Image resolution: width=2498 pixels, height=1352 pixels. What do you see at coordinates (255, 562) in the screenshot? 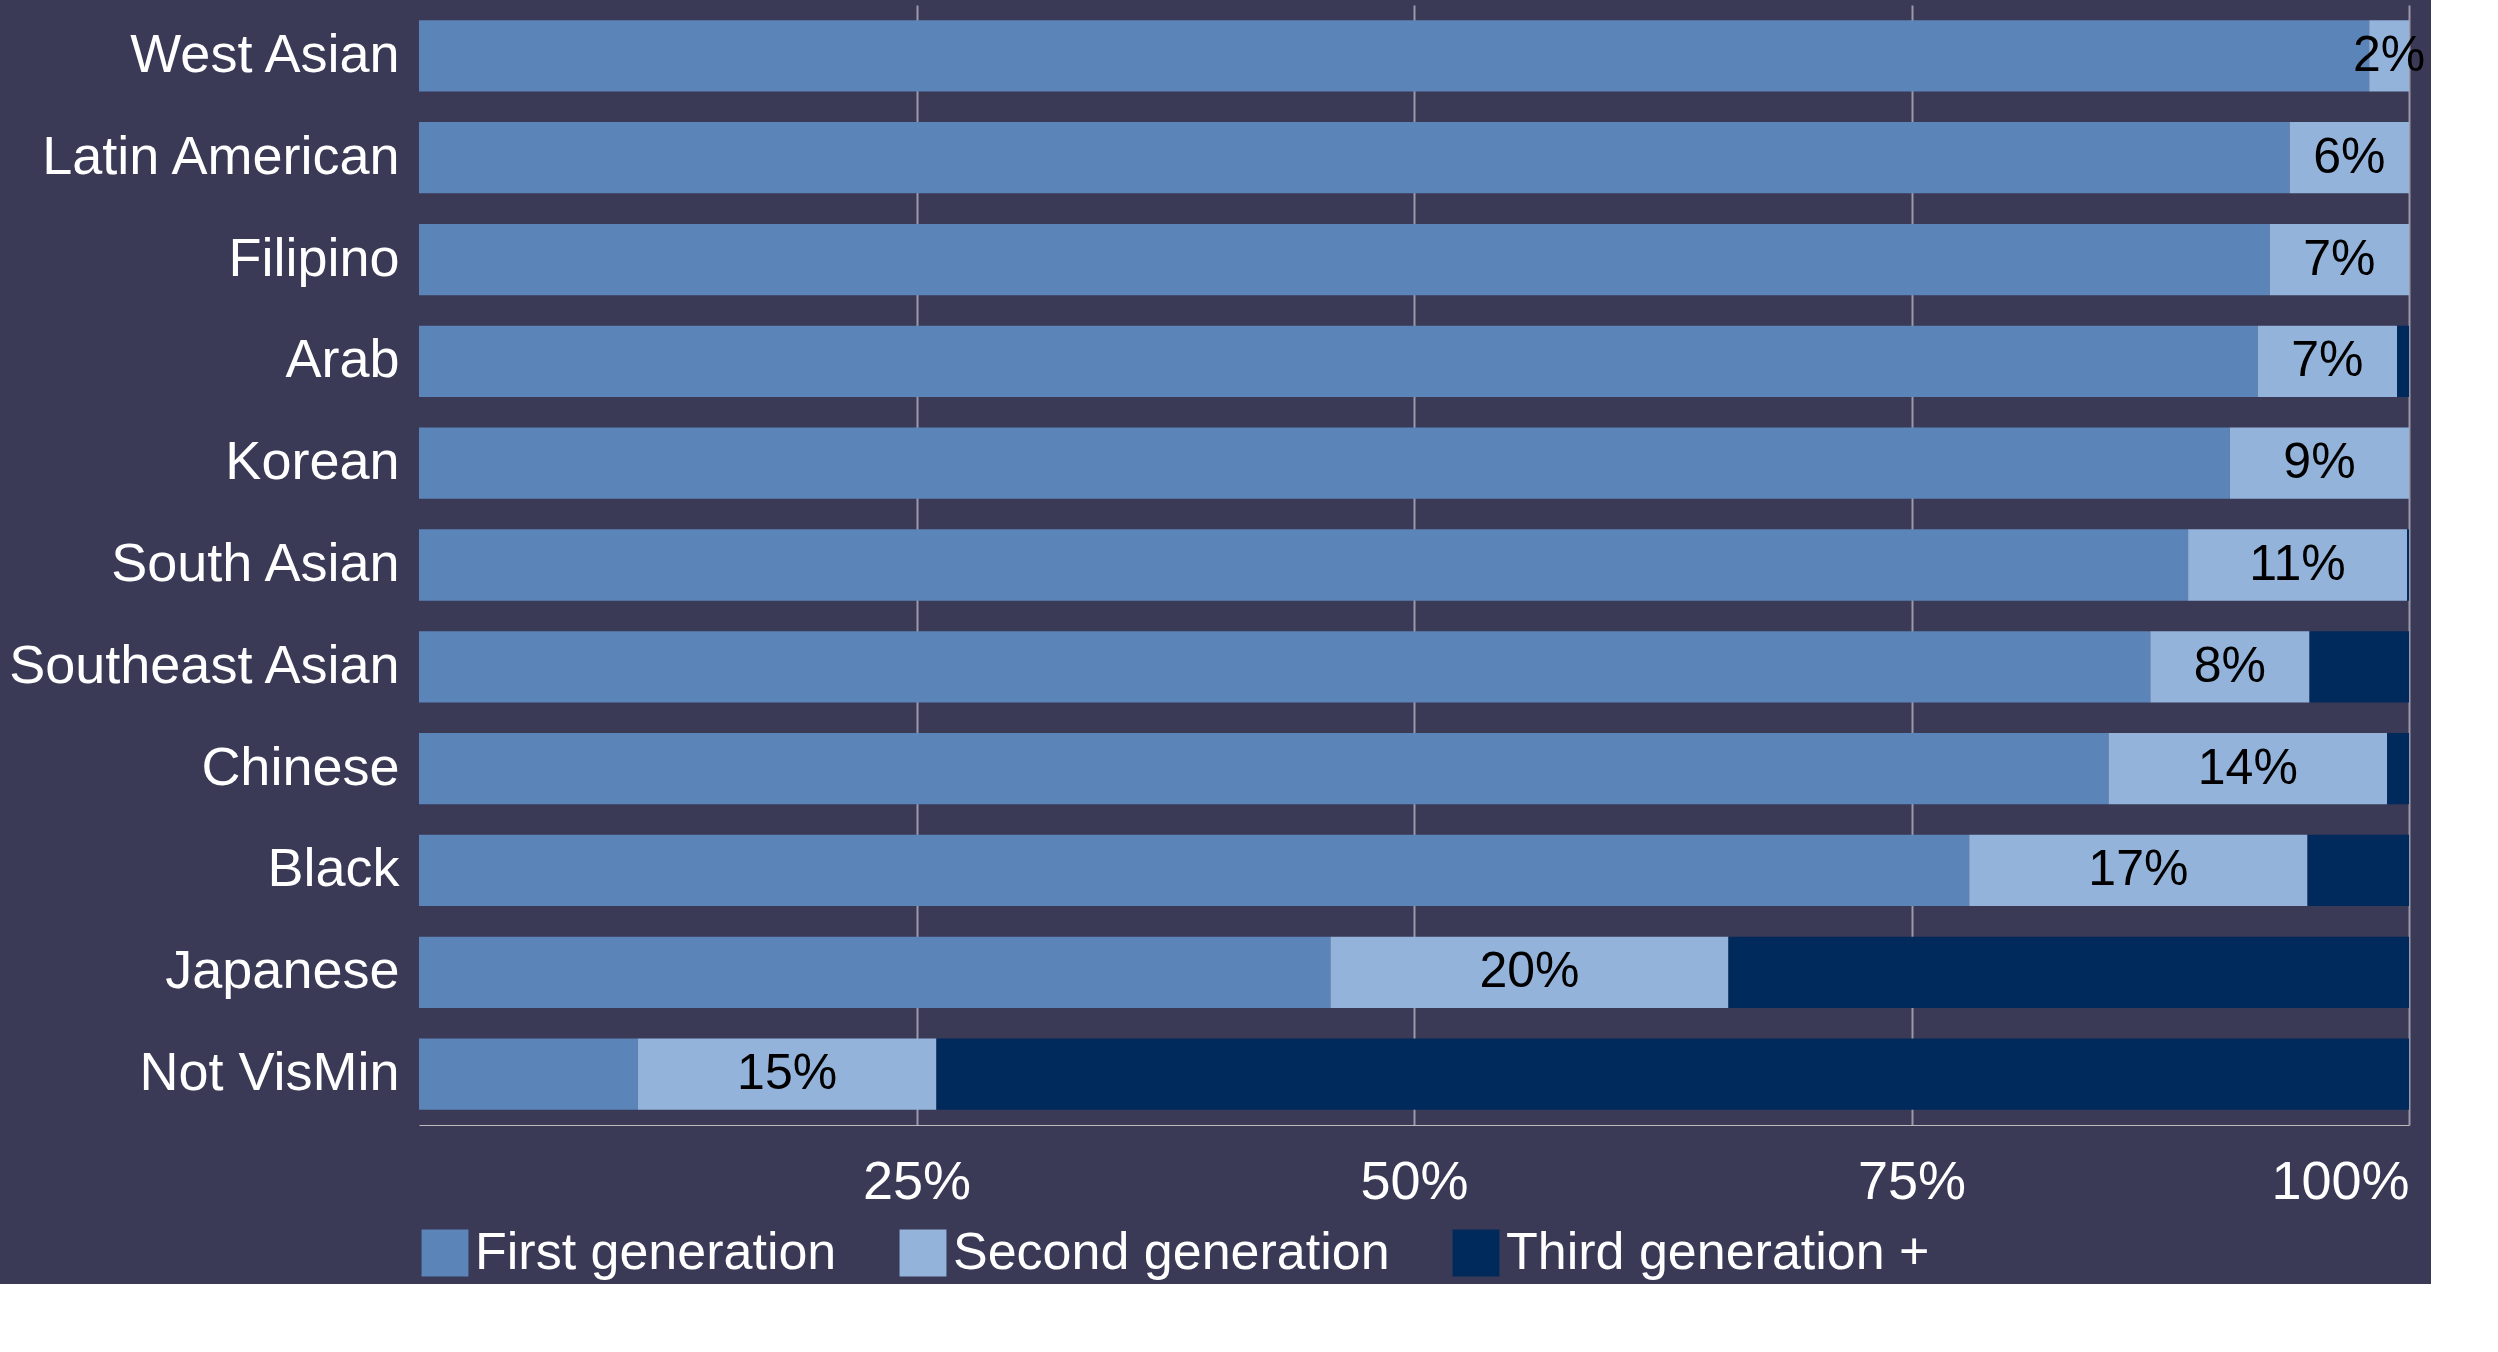
I see `y-tick-label: South Asian` at bounding box center [255, 562].